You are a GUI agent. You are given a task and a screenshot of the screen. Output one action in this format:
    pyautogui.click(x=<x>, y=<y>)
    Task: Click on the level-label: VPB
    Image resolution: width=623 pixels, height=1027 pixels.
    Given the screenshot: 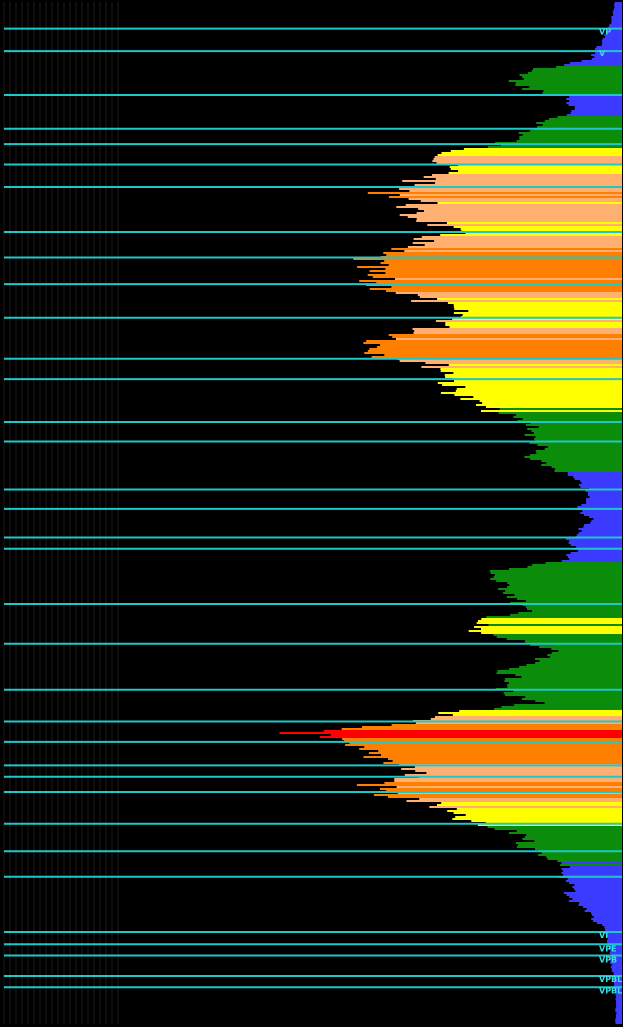 What is the action you would take?
    pyautogui.click(x=608, y=960)
    